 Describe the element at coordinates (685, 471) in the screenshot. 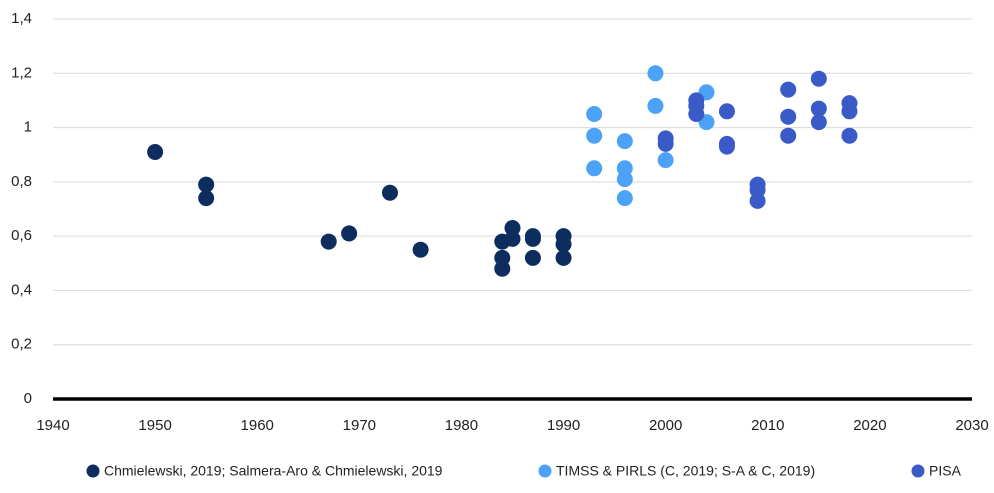

I see `legend-label: TIMSS & PIRLS (C, 2019; S-A & C, 2019)` at that location.